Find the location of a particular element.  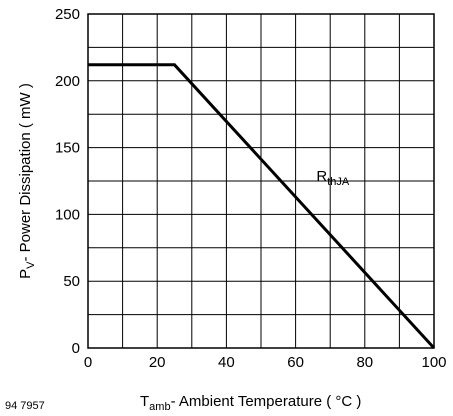

x-tick-label: 60 is located at coordinates (295, 362).